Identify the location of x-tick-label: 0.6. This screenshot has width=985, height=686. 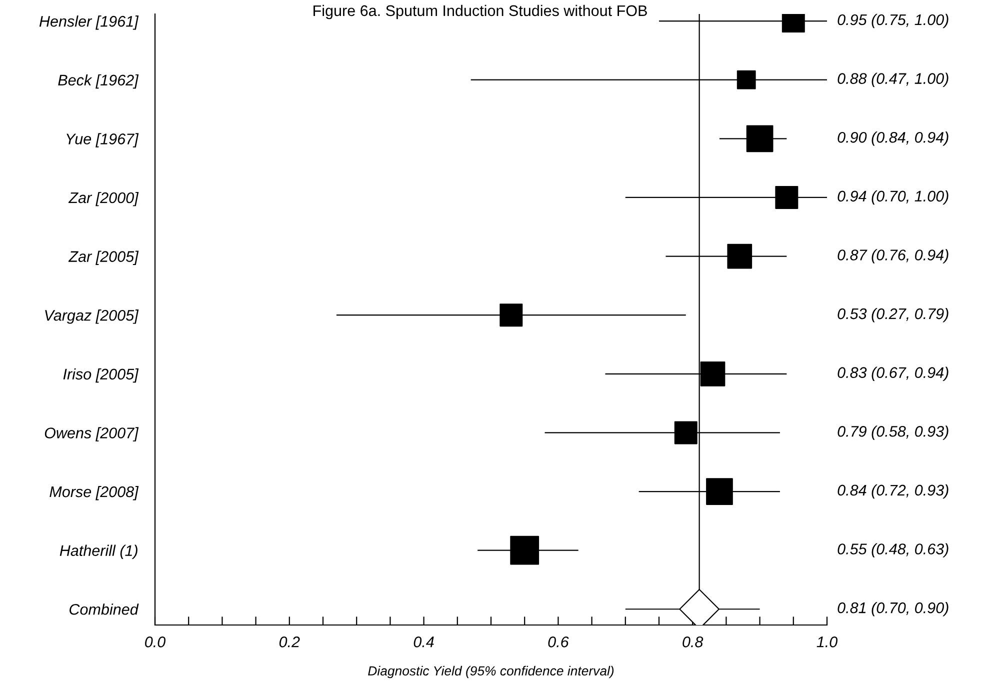
(558, 642).